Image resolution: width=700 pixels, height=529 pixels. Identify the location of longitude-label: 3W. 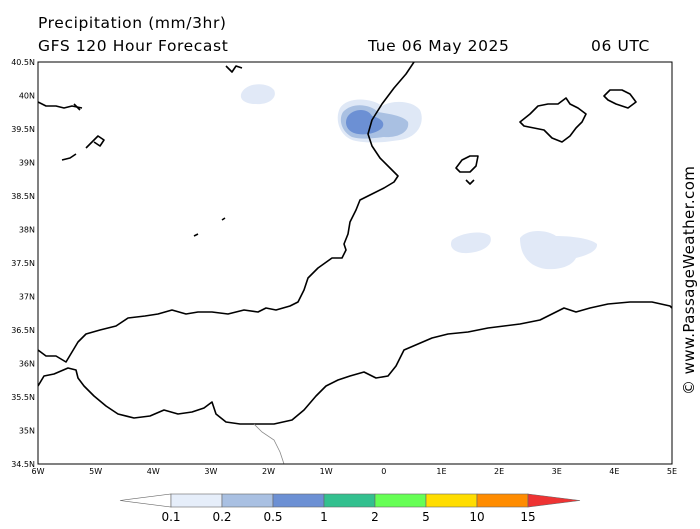
(210, 471).